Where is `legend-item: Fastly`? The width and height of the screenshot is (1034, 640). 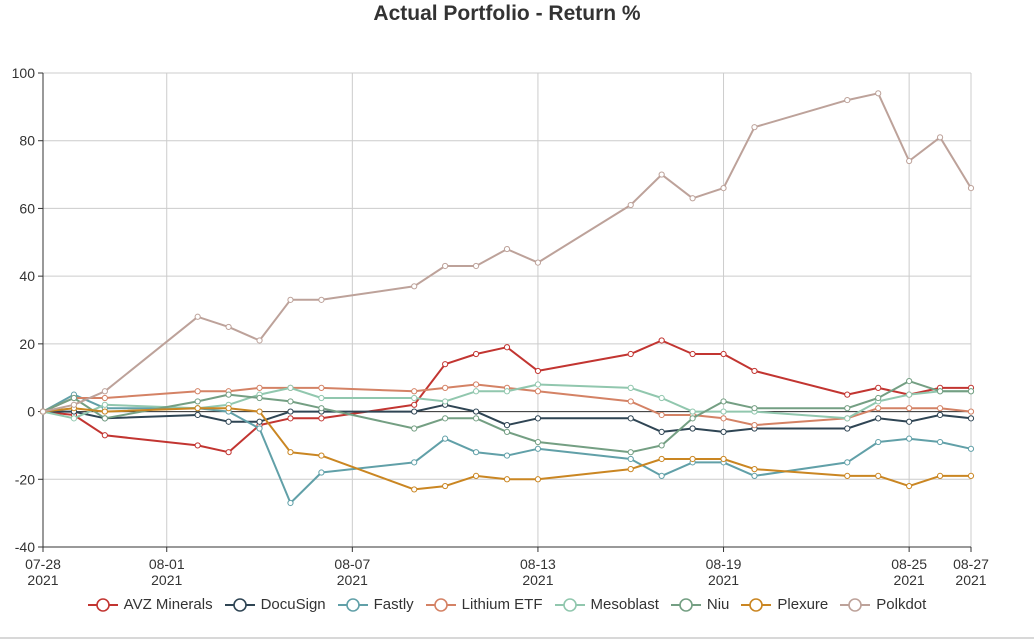
legend-item: Fastly is located at coordinates (375, 604).